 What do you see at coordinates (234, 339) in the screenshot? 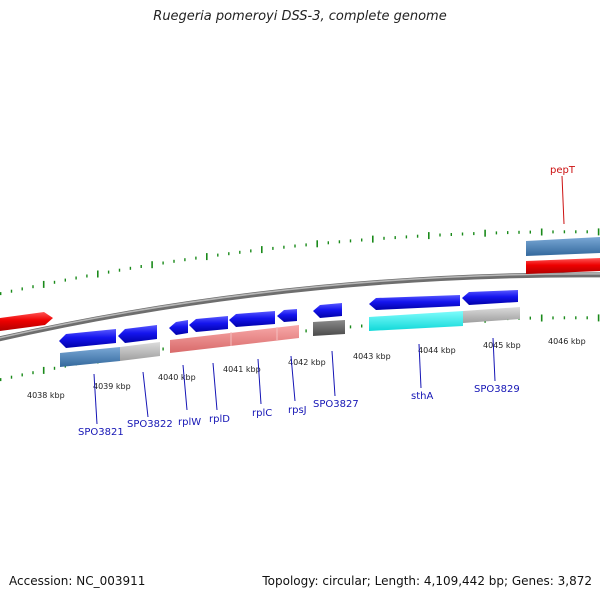
I see `cog-bar-ribosomal` at bounding box center [234, 339].